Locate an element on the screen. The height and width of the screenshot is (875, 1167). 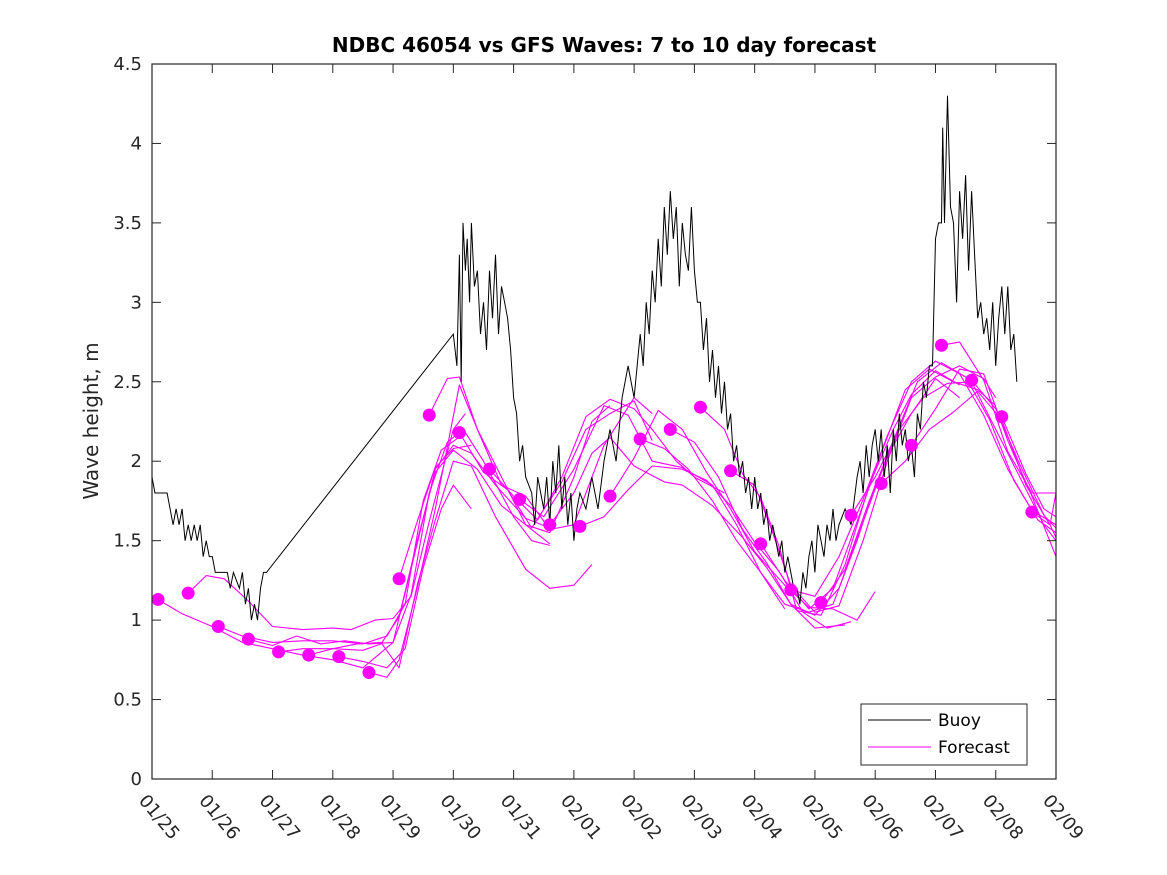
y-tick-label: 3 is located at coordinates (136, 302).